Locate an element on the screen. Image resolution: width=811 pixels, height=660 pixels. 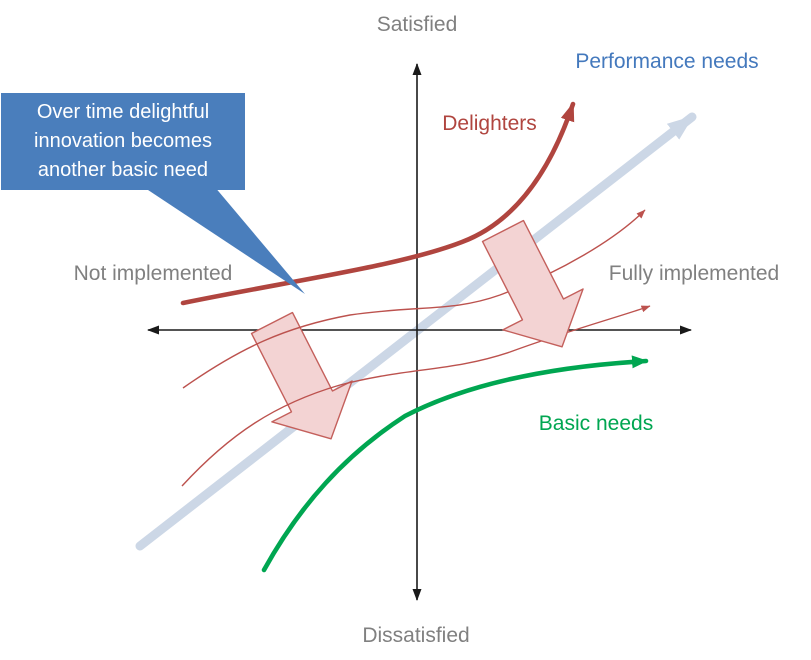
callout-line-2: innovation becomes is located at coordinates (123, 141).